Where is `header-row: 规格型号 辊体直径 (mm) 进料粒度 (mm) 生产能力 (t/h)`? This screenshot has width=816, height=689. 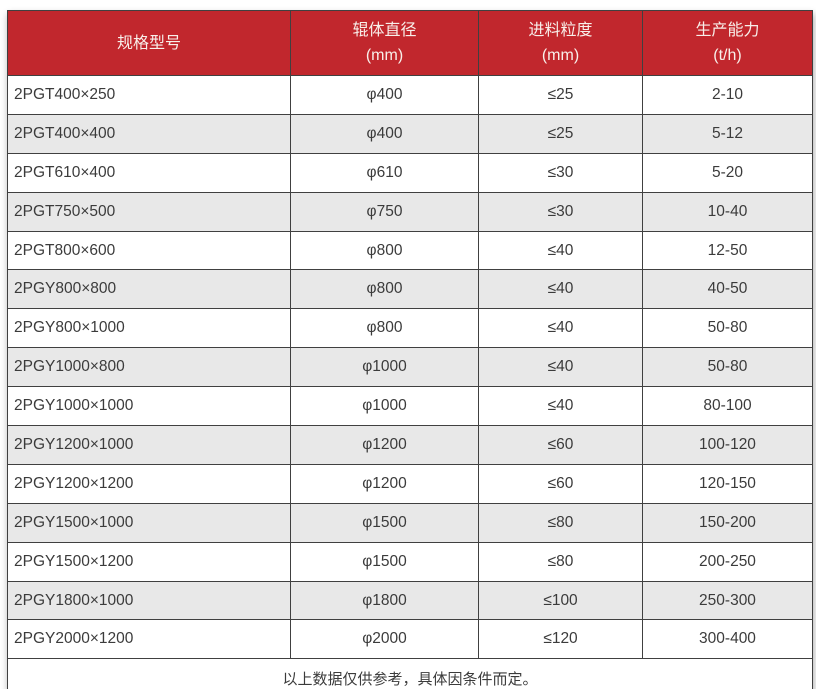 header-row: 规格型号 辊体直径 (mm) 进料粒度 (mm) 生产能力 (t/h) is located at coordinates (410, 43).